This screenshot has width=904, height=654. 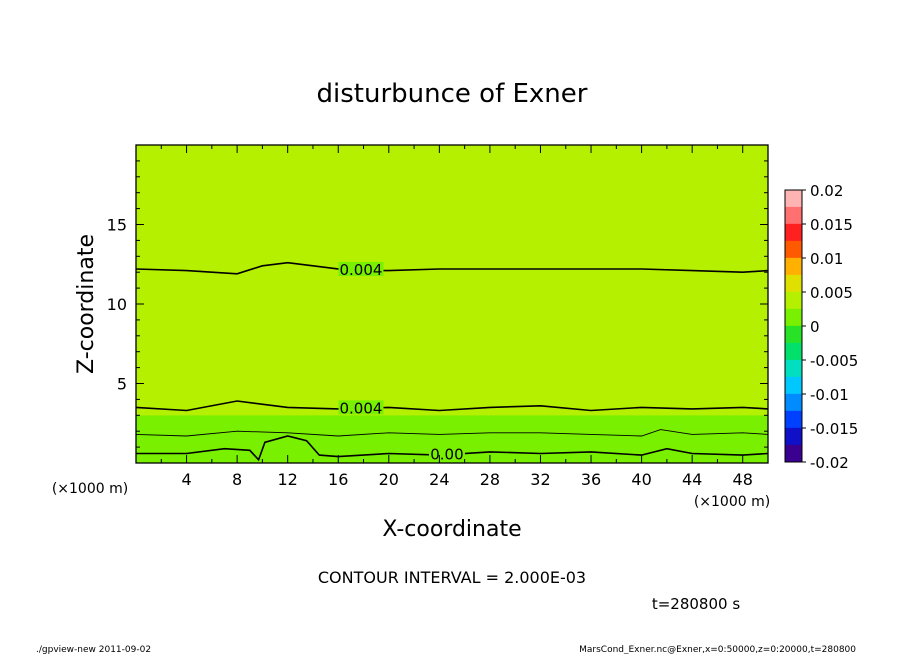 What do you see at coordinates (540, 479) in the screenshot?
I see `x-tick-label: 32` at bounding box center [540, 479].